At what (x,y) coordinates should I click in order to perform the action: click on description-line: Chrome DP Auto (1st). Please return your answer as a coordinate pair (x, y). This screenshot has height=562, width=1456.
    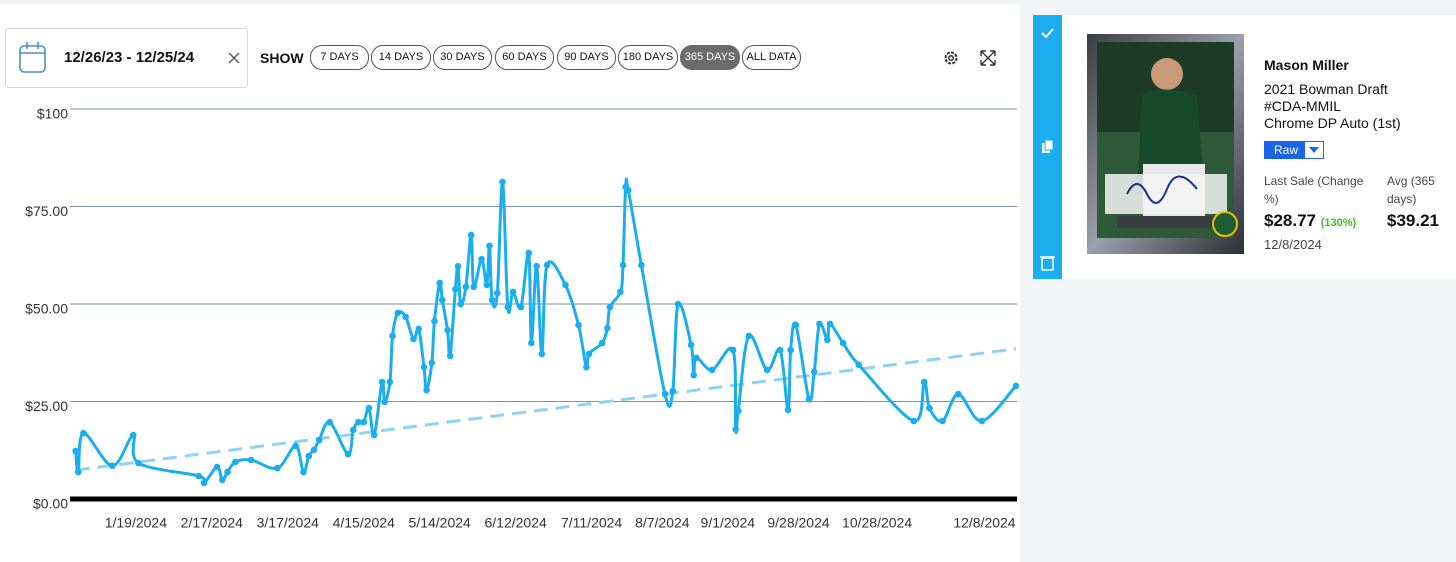
    Looking at the image, I should click on (1332, 123).